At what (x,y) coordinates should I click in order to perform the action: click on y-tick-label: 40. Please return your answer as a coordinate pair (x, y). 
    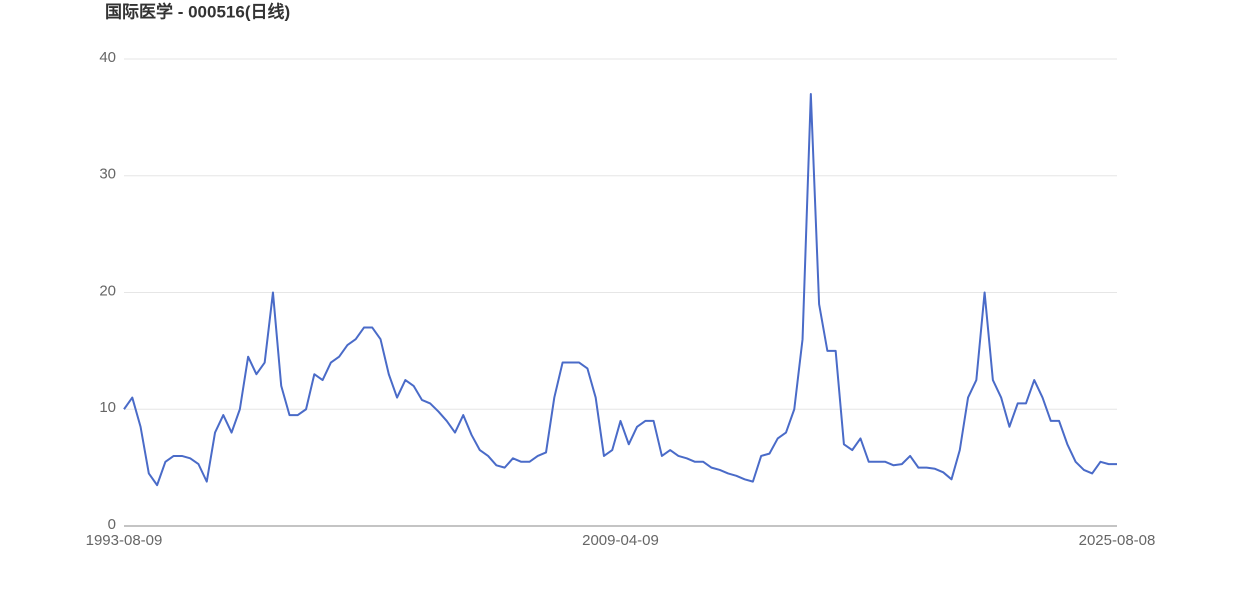
    Looking at the image, I should click on (107, 57).